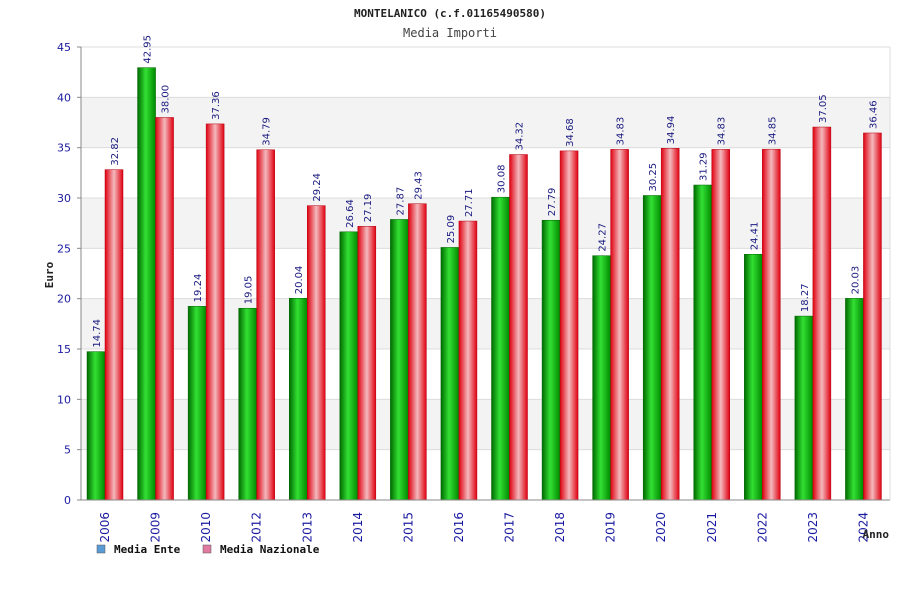 This screenshot has height=600, width=900. Describe the element at coordinates (206, 527) in the screenshot. I see `x-tick-label: 2010` at that location.